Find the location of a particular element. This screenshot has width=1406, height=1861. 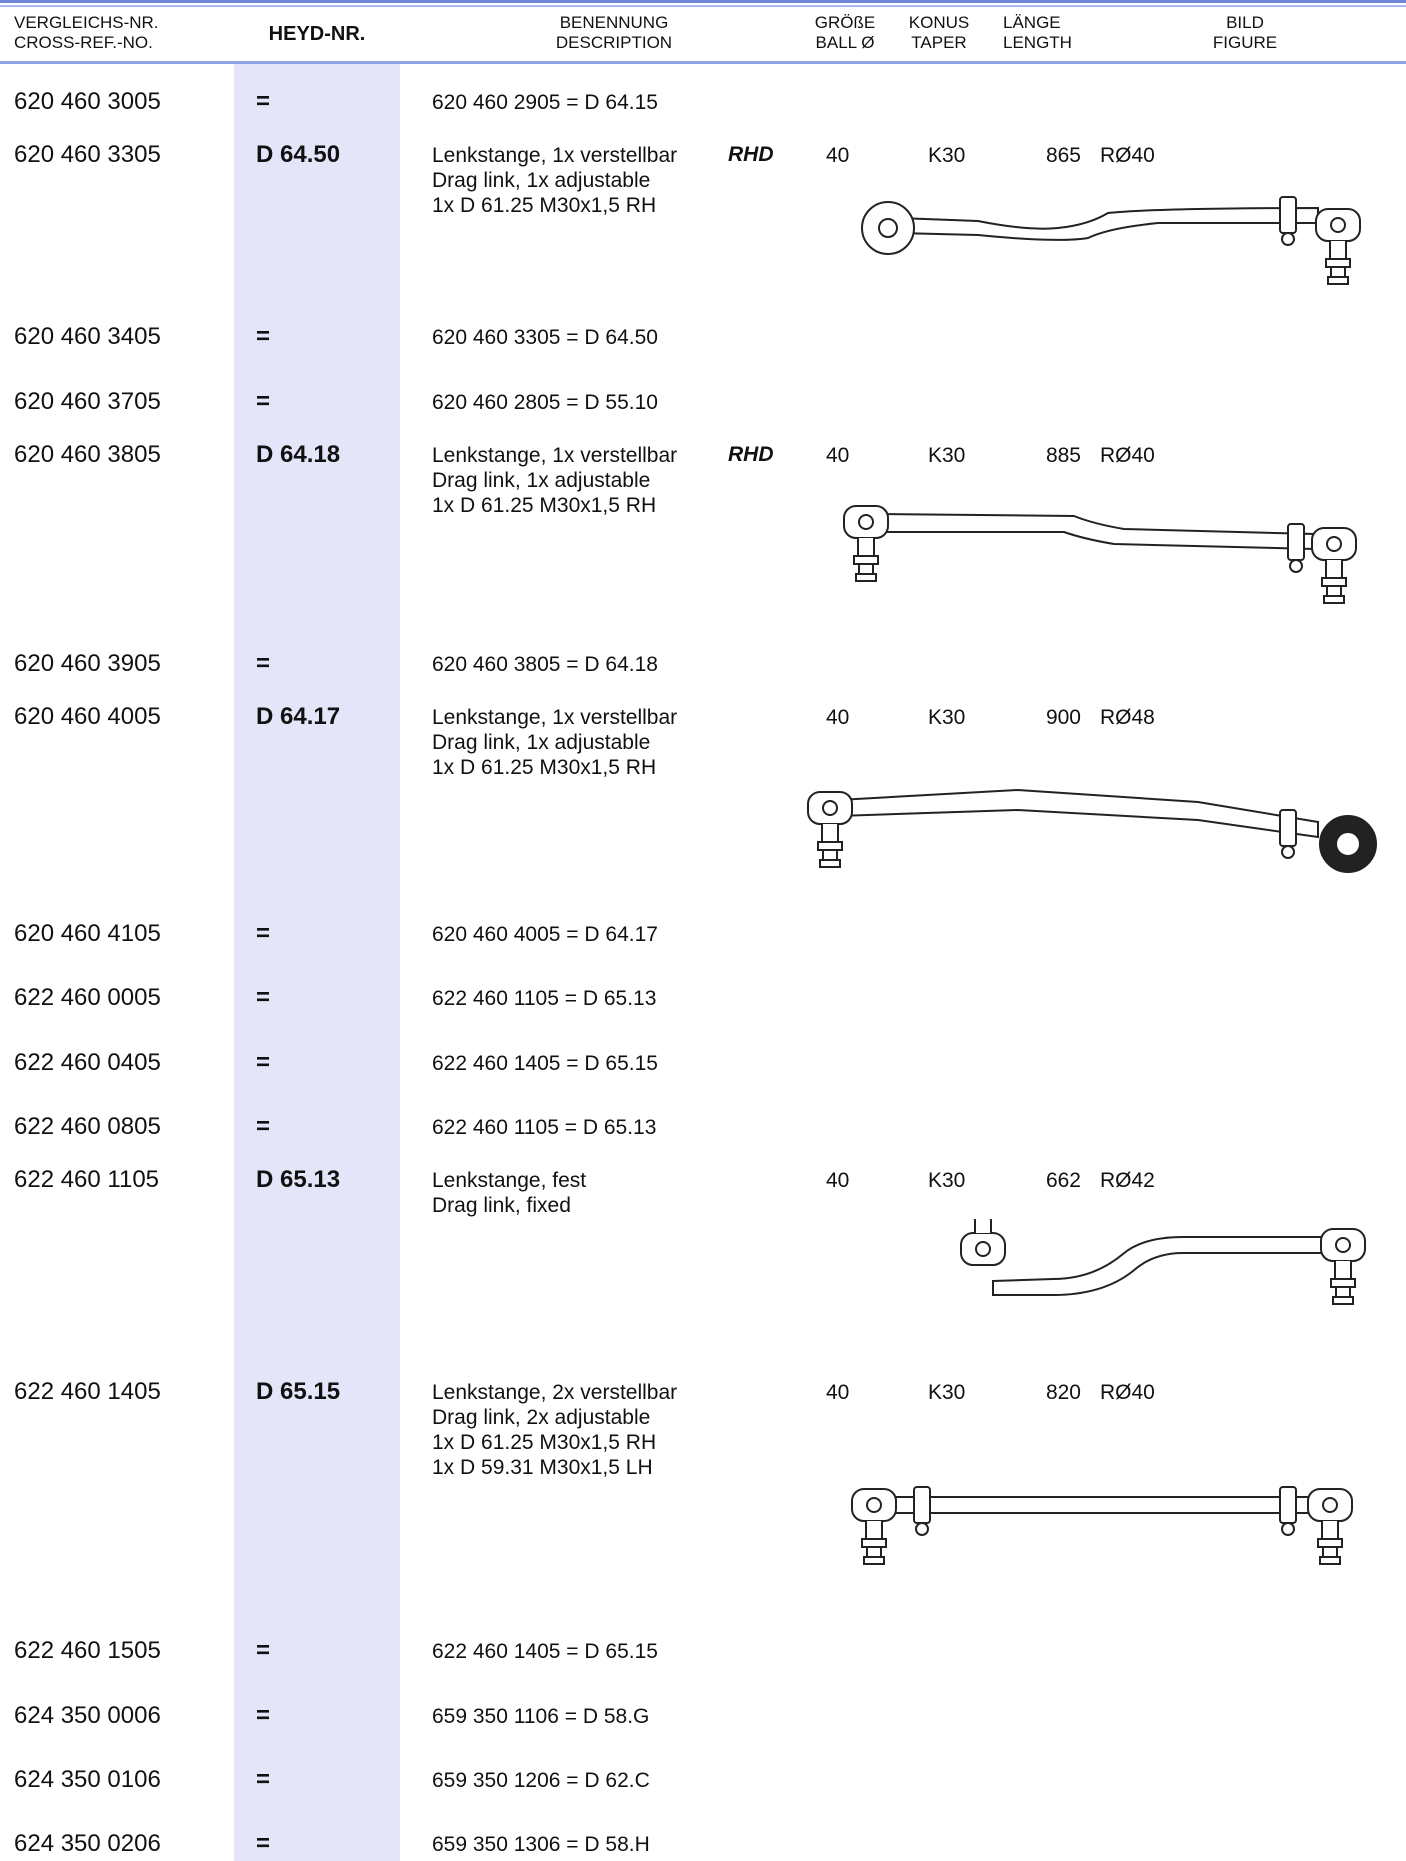

header-text: CROSS-REF.-NO. is located at coordinates (83, 42).